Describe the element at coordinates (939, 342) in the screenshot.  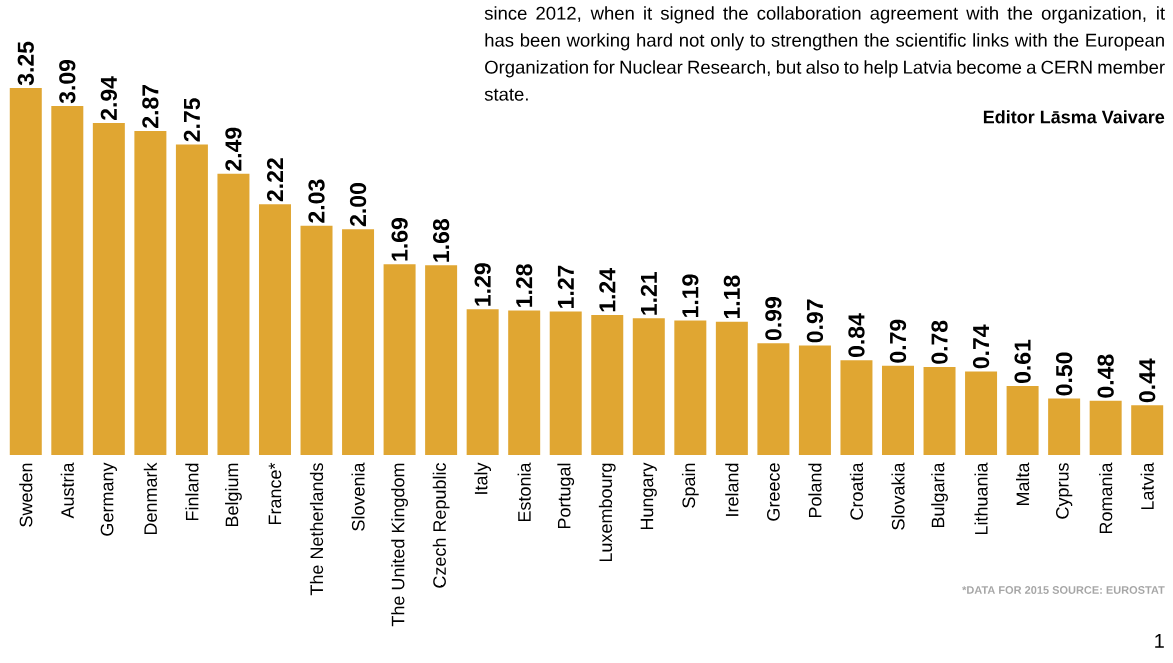
I see `data-label: 0.78` at that location.